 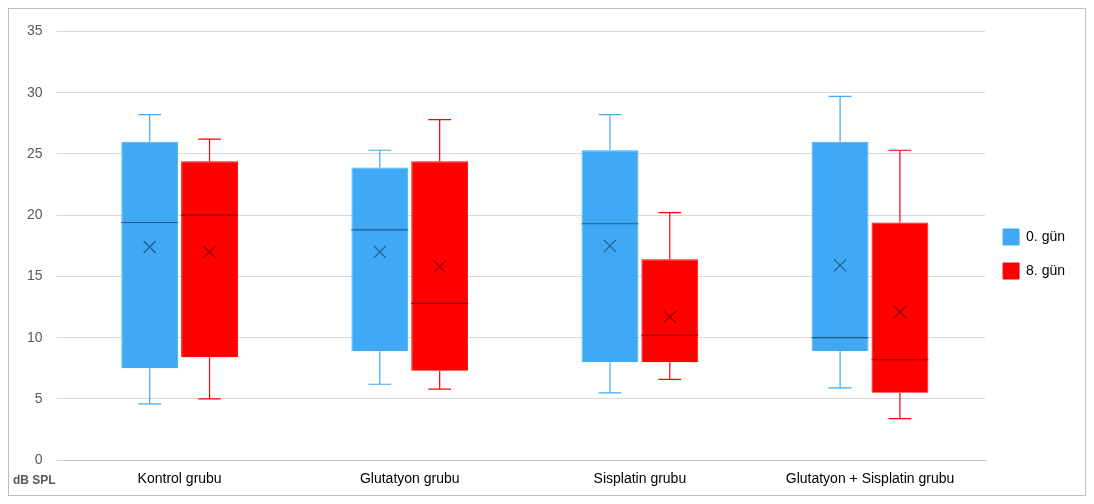 What do you see at coordinates (38, 397) in the screenshot?
I see `y-tick-label: 5` at bounding box center [38, 397].